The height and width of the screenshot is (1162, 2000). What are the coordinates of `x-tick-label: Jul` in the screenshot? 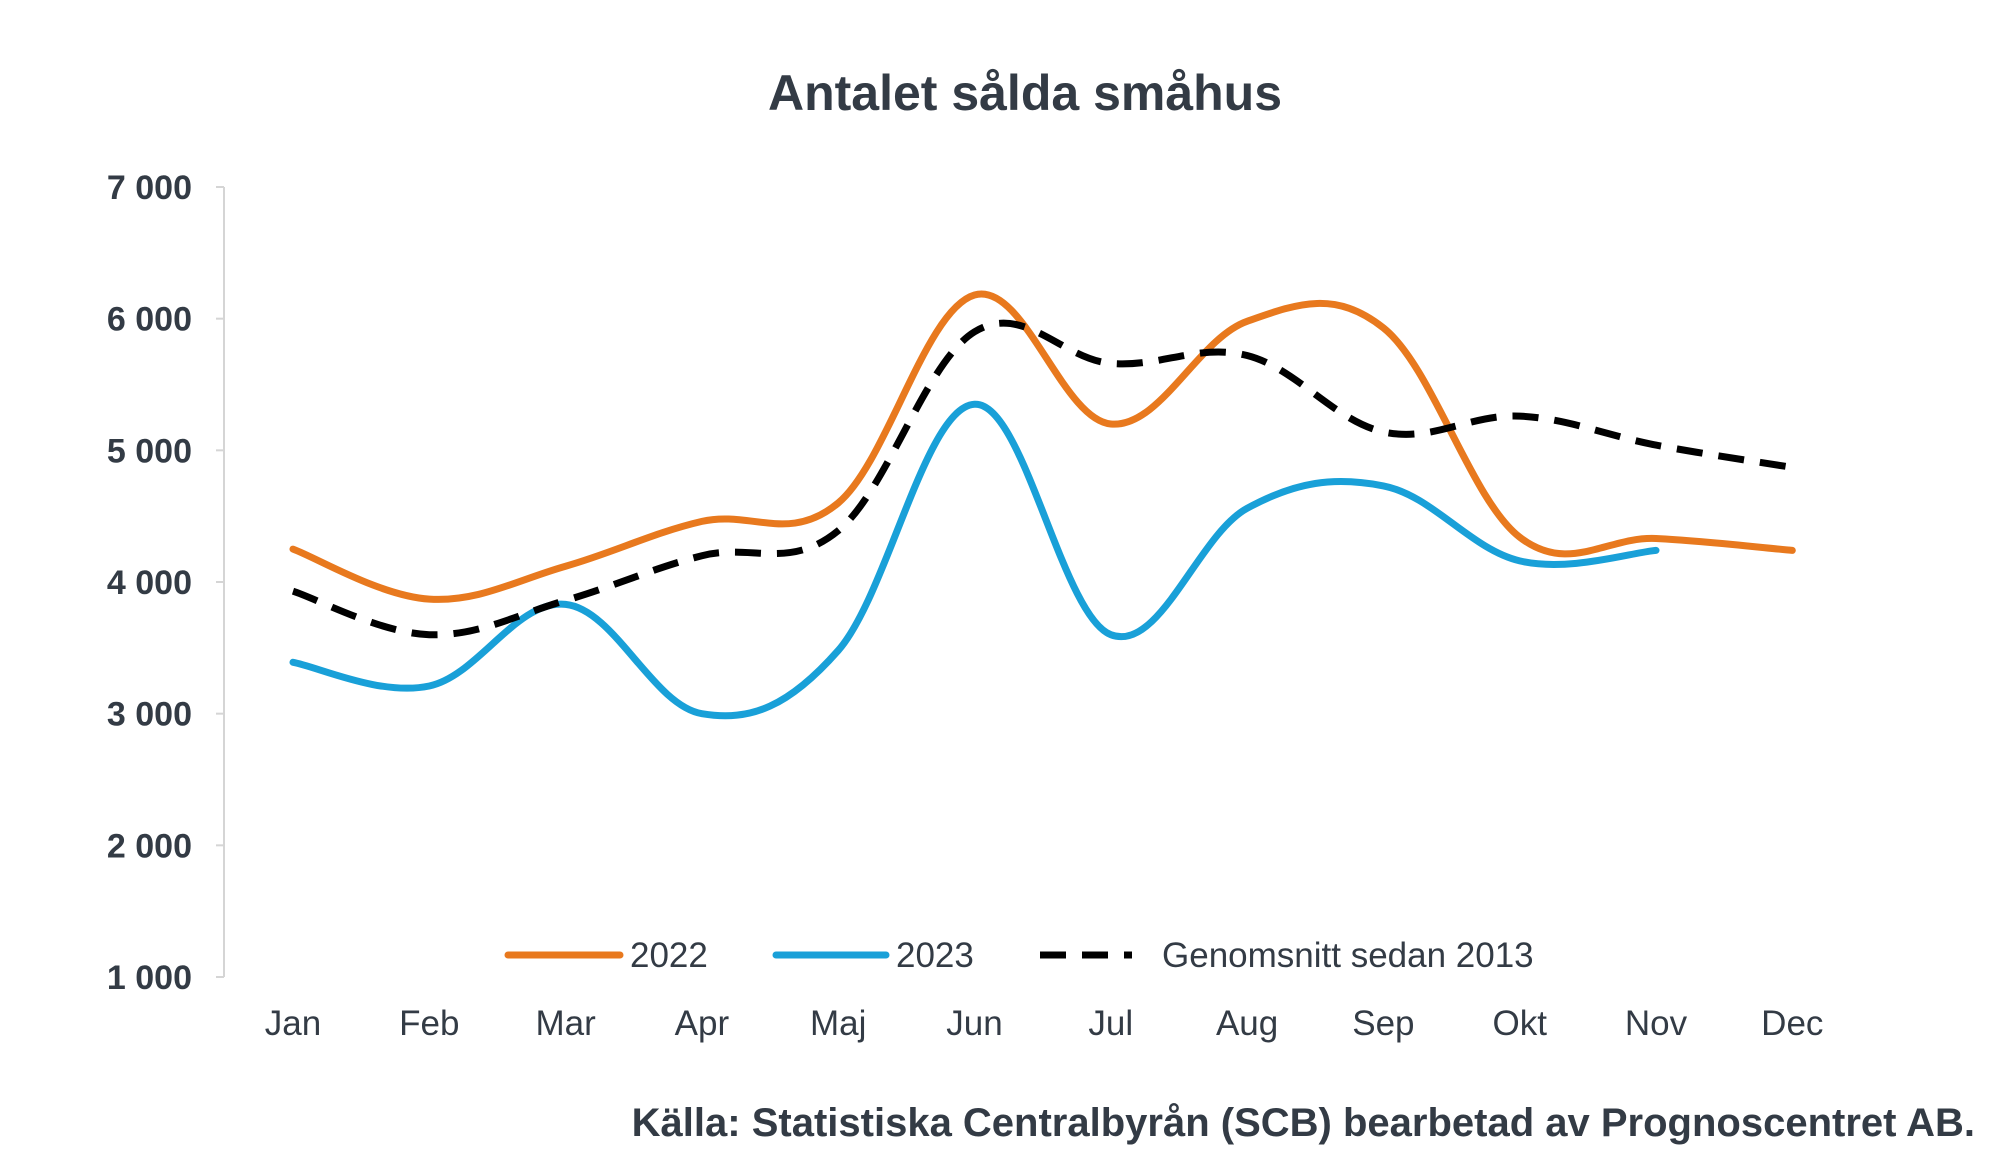 It's located at (1110, 1023).